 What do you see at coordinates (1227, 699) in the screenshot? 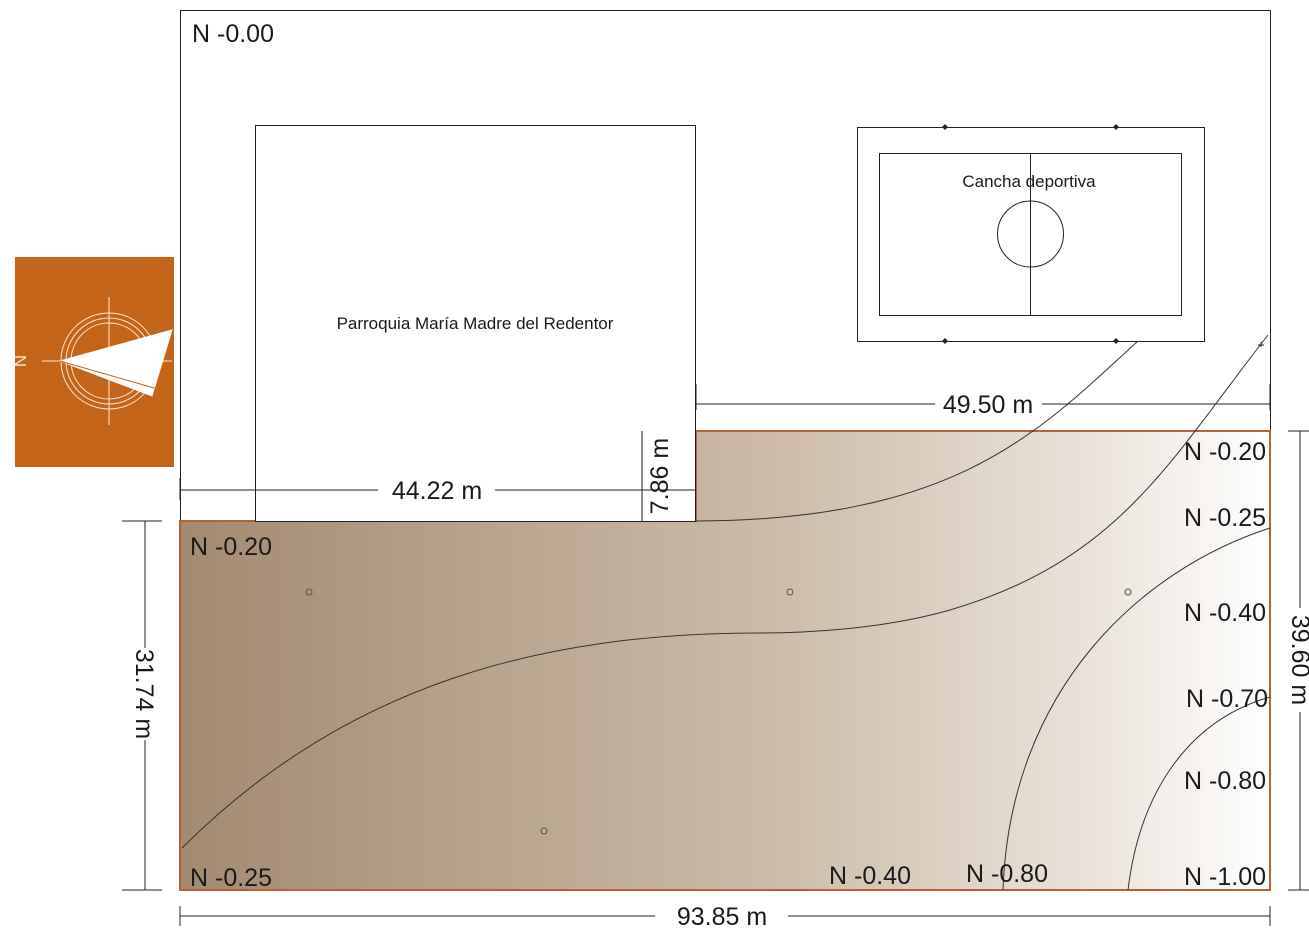
I see `level-right-4: N -0.70` at bounding box center [1227, 699].